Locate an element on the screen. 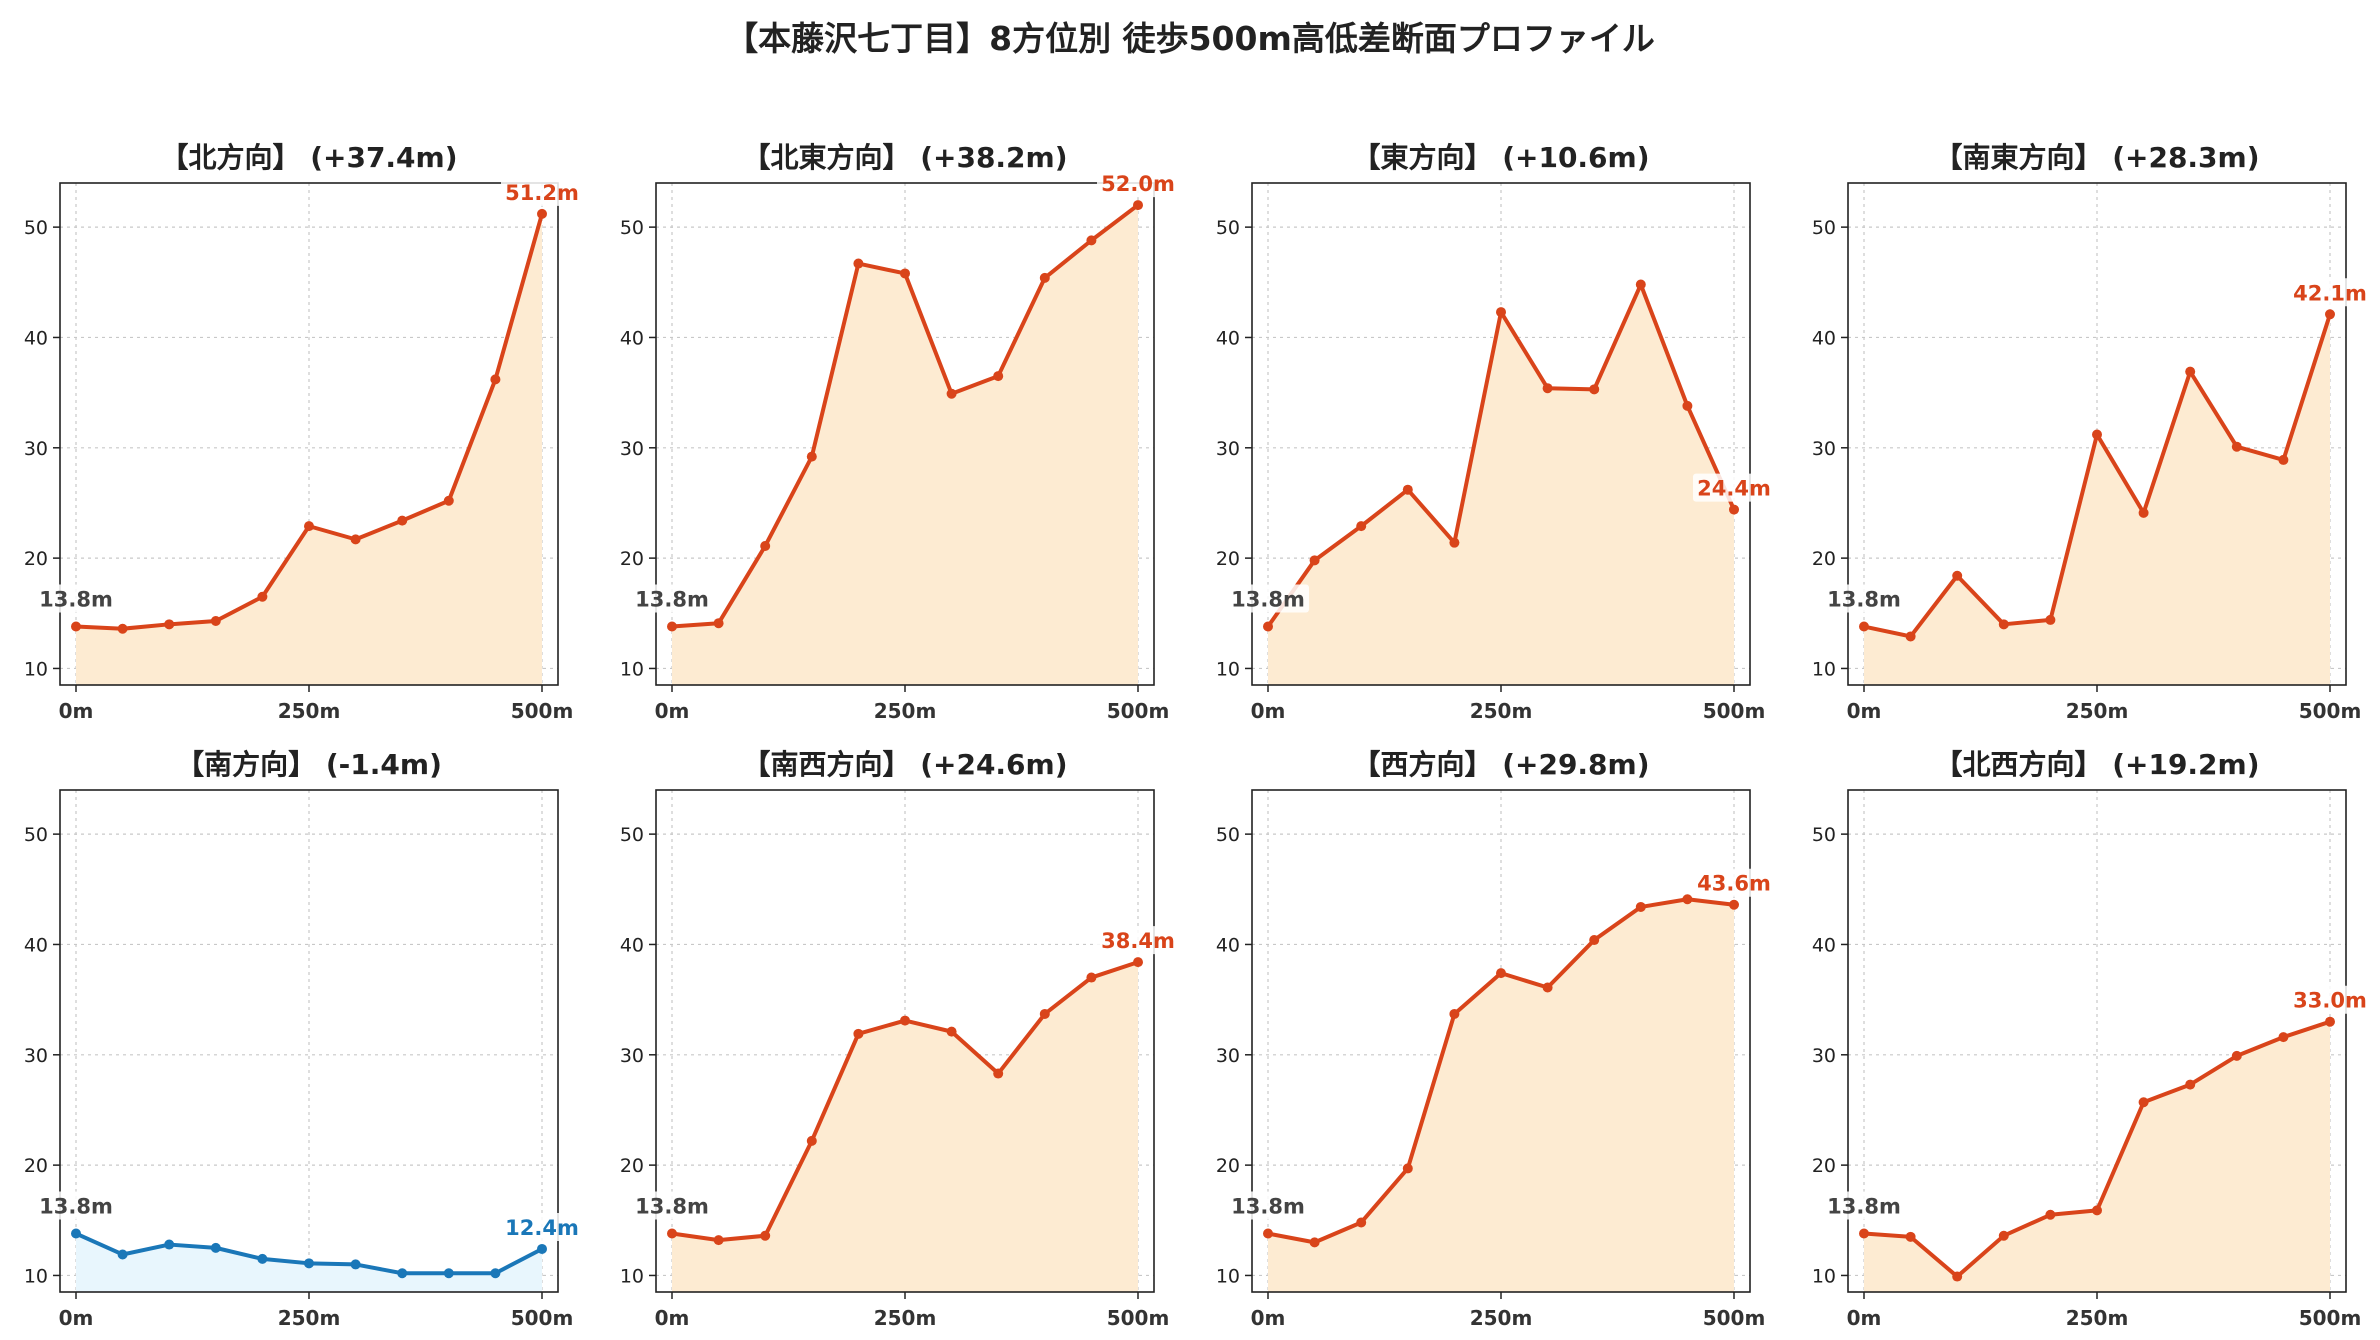  panel-title: 【東方向】 (+10.6m) is located at coordinates (1500, 157).